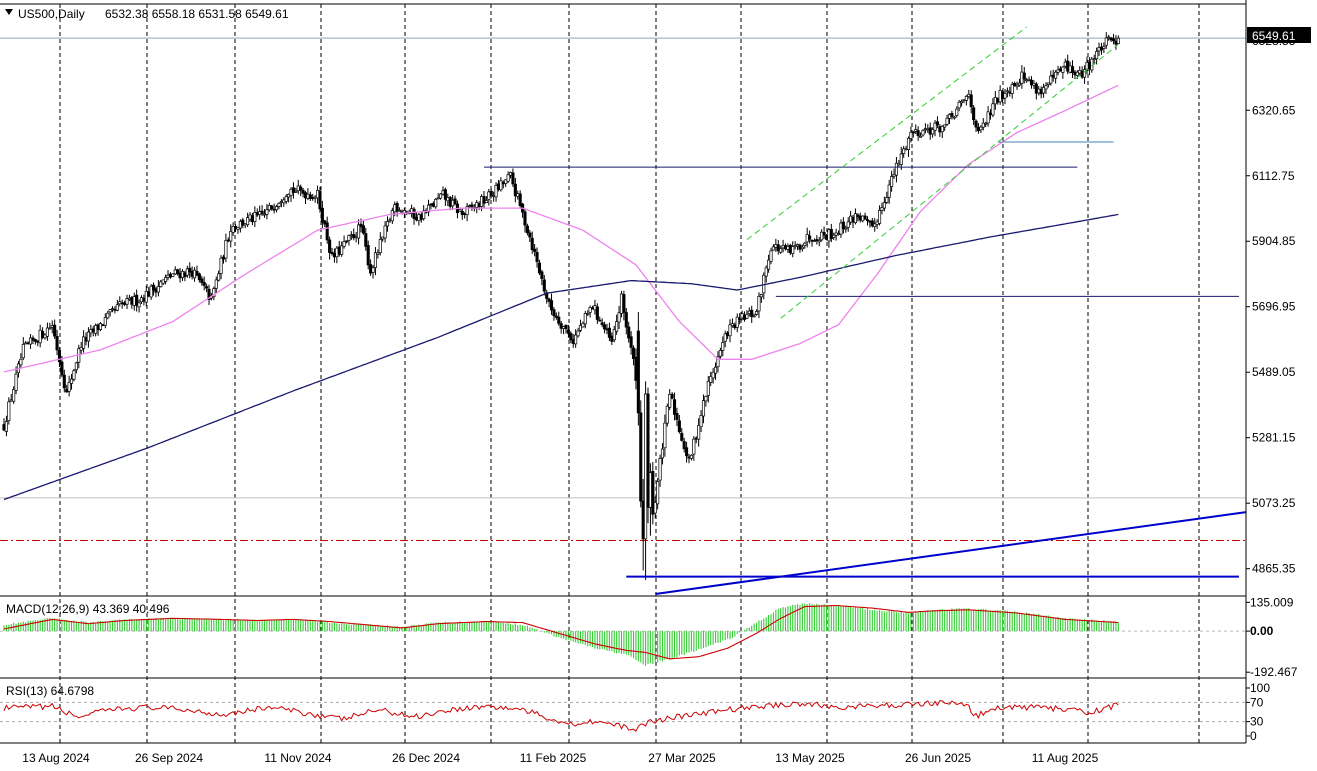 Image resolution: width=1317 pixels, height=771 pixels. I want to click on x-tick-label: 11 Aug 2025, so click(1065, 758).